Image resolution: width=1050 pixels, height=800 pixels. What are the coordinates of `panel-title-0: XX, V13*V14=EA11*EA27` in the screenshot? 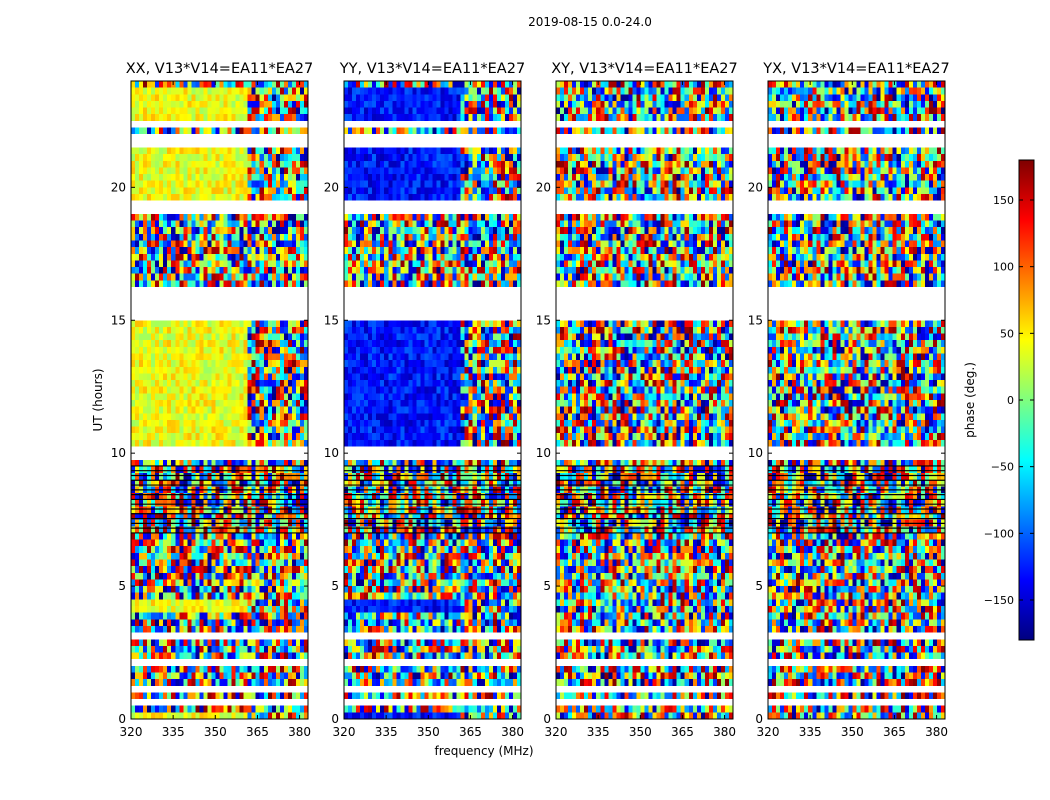 It's located at (220, 69).